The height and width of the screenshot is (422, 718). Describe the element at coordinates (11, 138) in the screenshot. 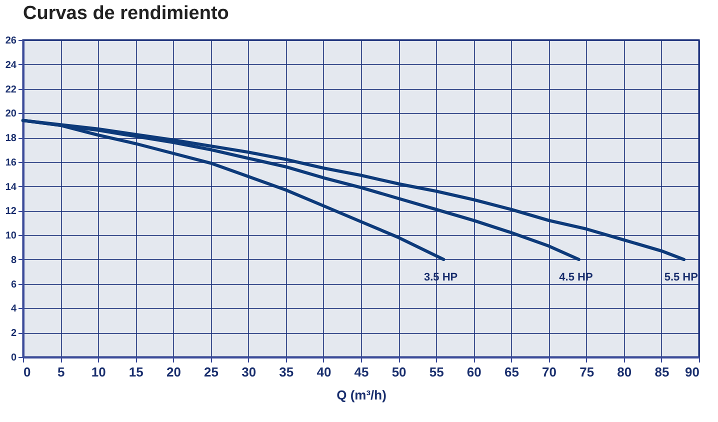

I see `y-tick-label: 18` at that location.